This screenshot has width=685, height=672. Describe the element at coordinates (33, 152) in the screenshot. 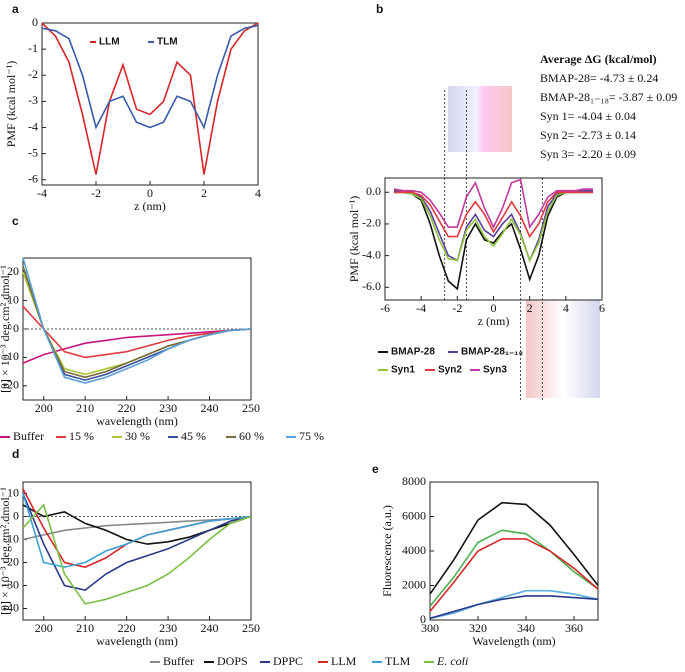

I see `y-tick-label: -5` at that location.